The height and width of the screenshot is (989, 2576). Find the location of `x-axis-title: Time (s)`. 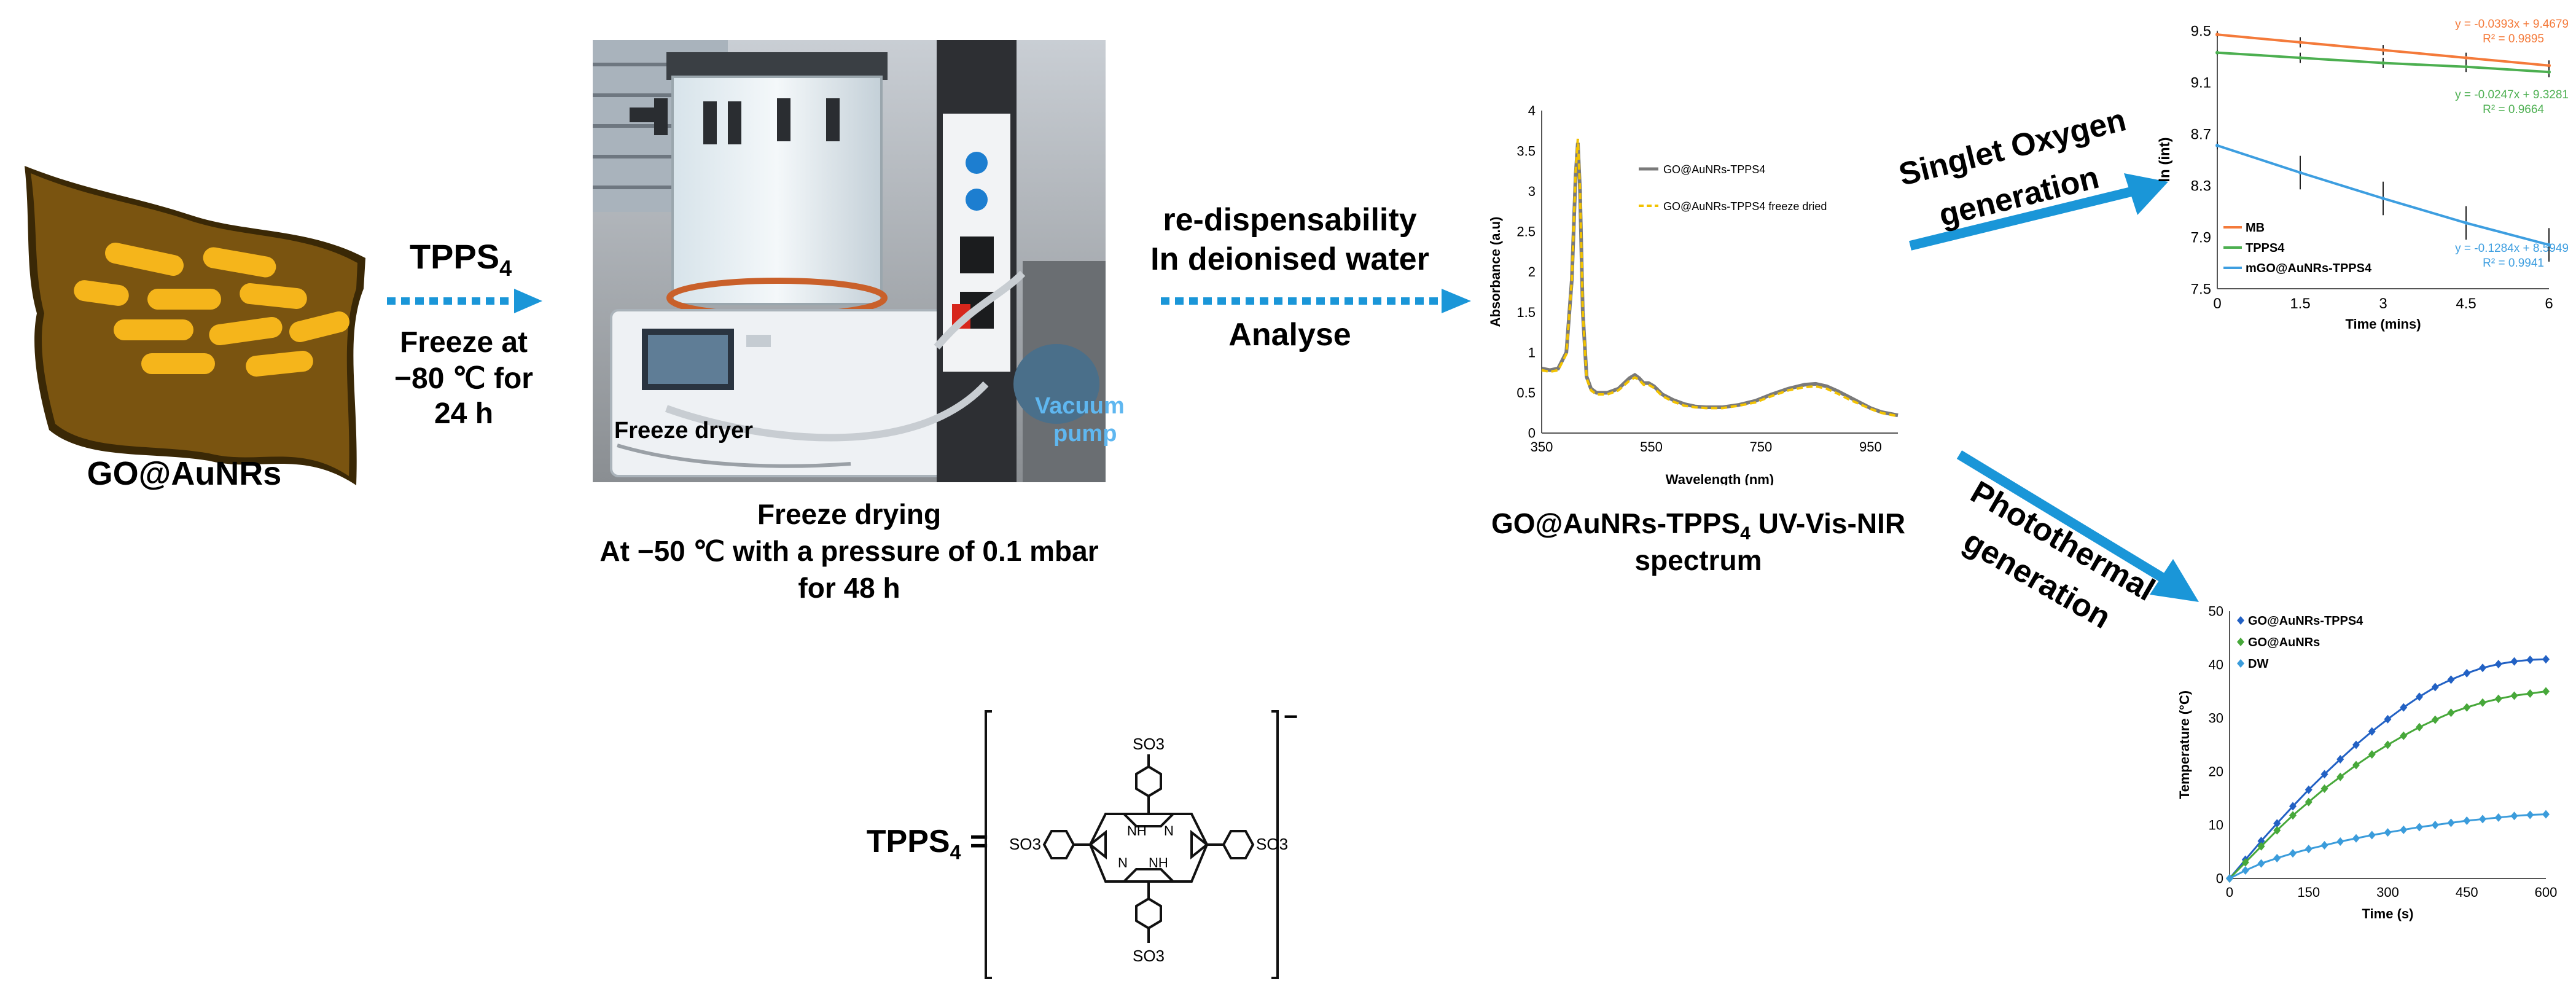

x-axis-title: Time (s) is located at coordinates (2388, 913).